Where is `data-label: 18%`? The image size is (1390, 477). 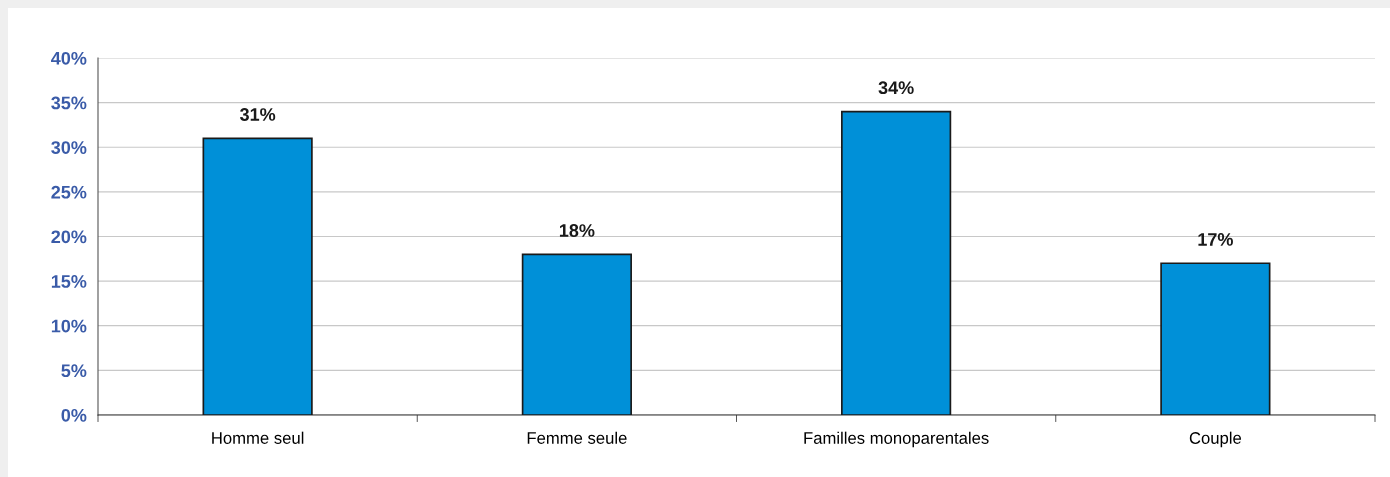
data-label: 18% is located at coordinates (577, 230).